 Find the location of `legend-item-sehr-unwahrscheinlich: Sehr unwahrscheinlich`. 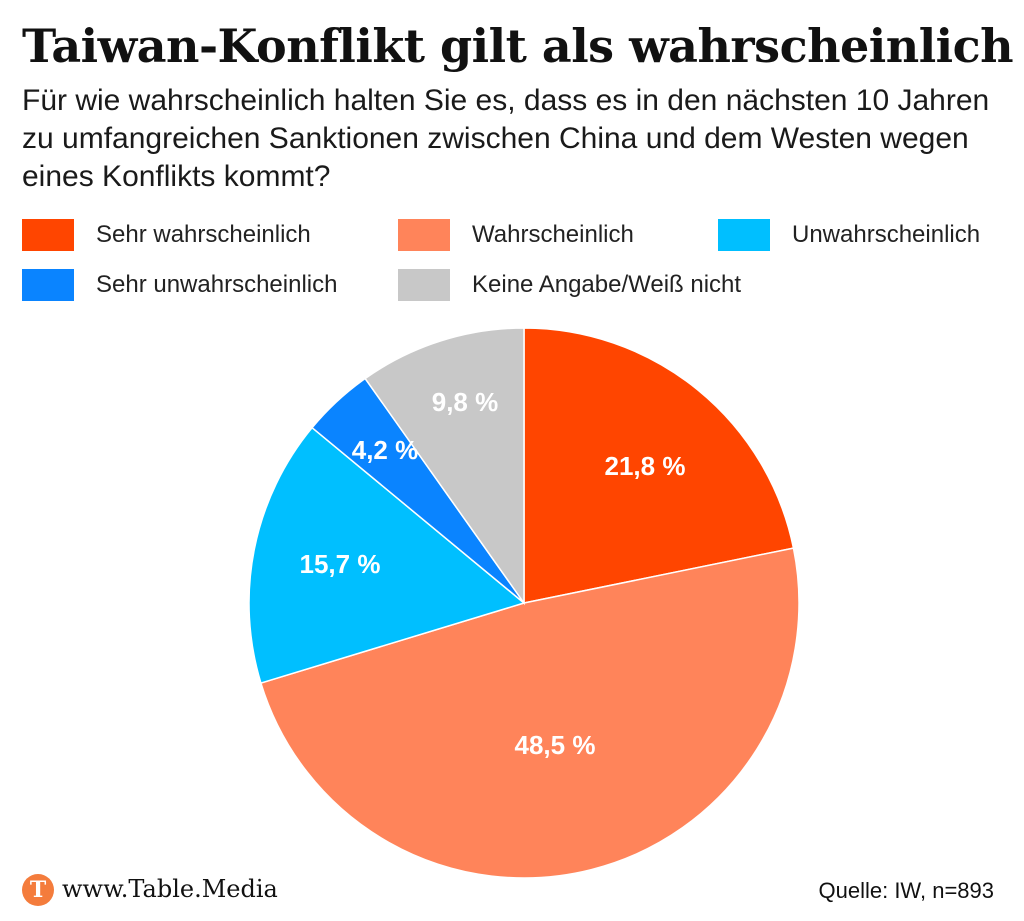

legend-item-sehr-unwahrscheinlich: Sehr unwahrscheinlich is located at coordinates (179, 285).